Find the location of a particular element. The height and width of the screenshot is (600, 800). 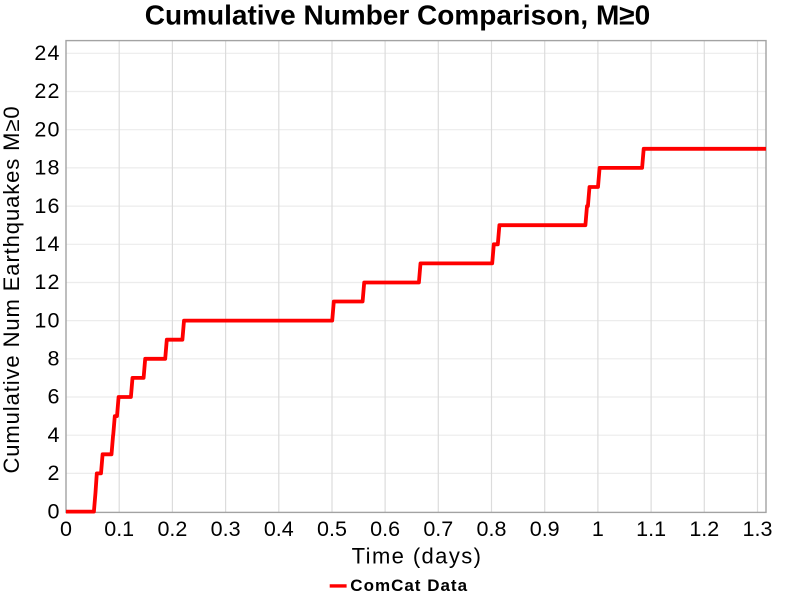

svg-text: 0.8 is located at coordinates (492, 529).